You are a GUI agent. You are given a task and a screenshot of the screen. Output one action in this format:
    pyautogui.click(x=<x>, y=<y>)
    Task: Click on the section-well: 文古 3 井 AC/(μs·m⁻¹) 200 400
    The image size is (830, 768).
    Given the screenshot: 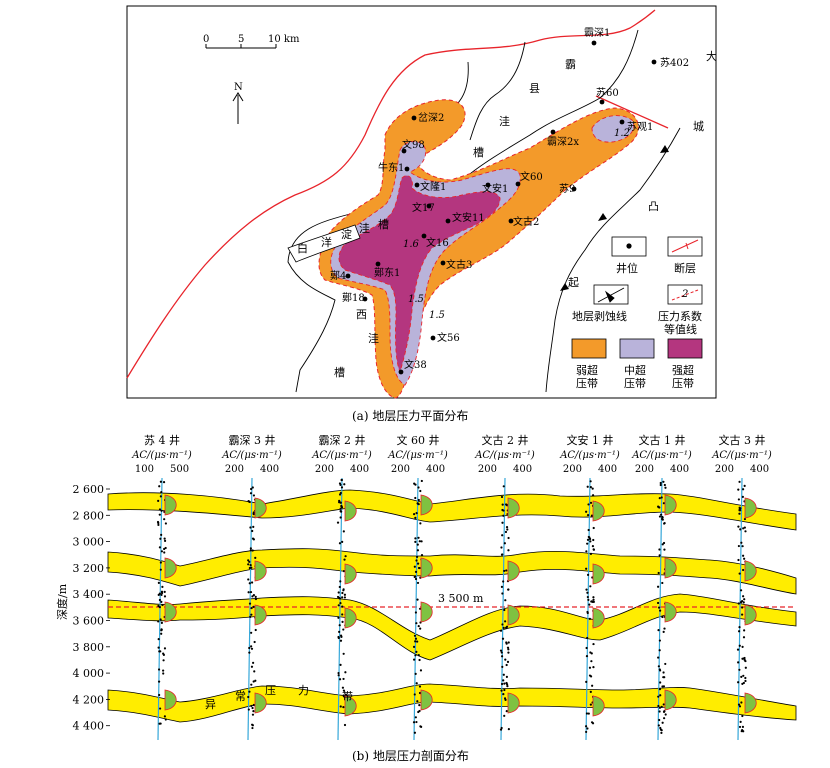 What is the action you would take?
    pyautogui.click(x=741, y=587)
    